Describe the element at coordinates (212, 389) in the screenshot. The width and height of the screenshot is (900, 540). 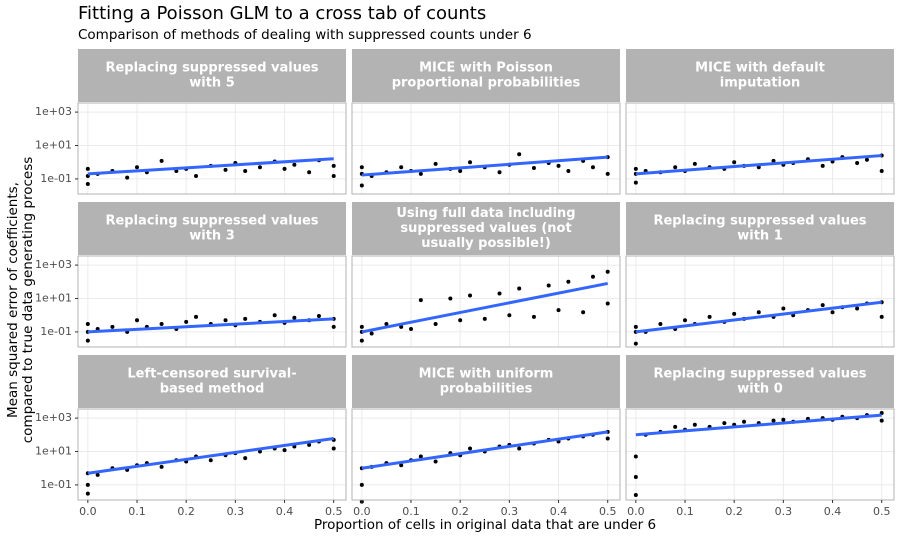
I see `panel-title: based method` at that location.